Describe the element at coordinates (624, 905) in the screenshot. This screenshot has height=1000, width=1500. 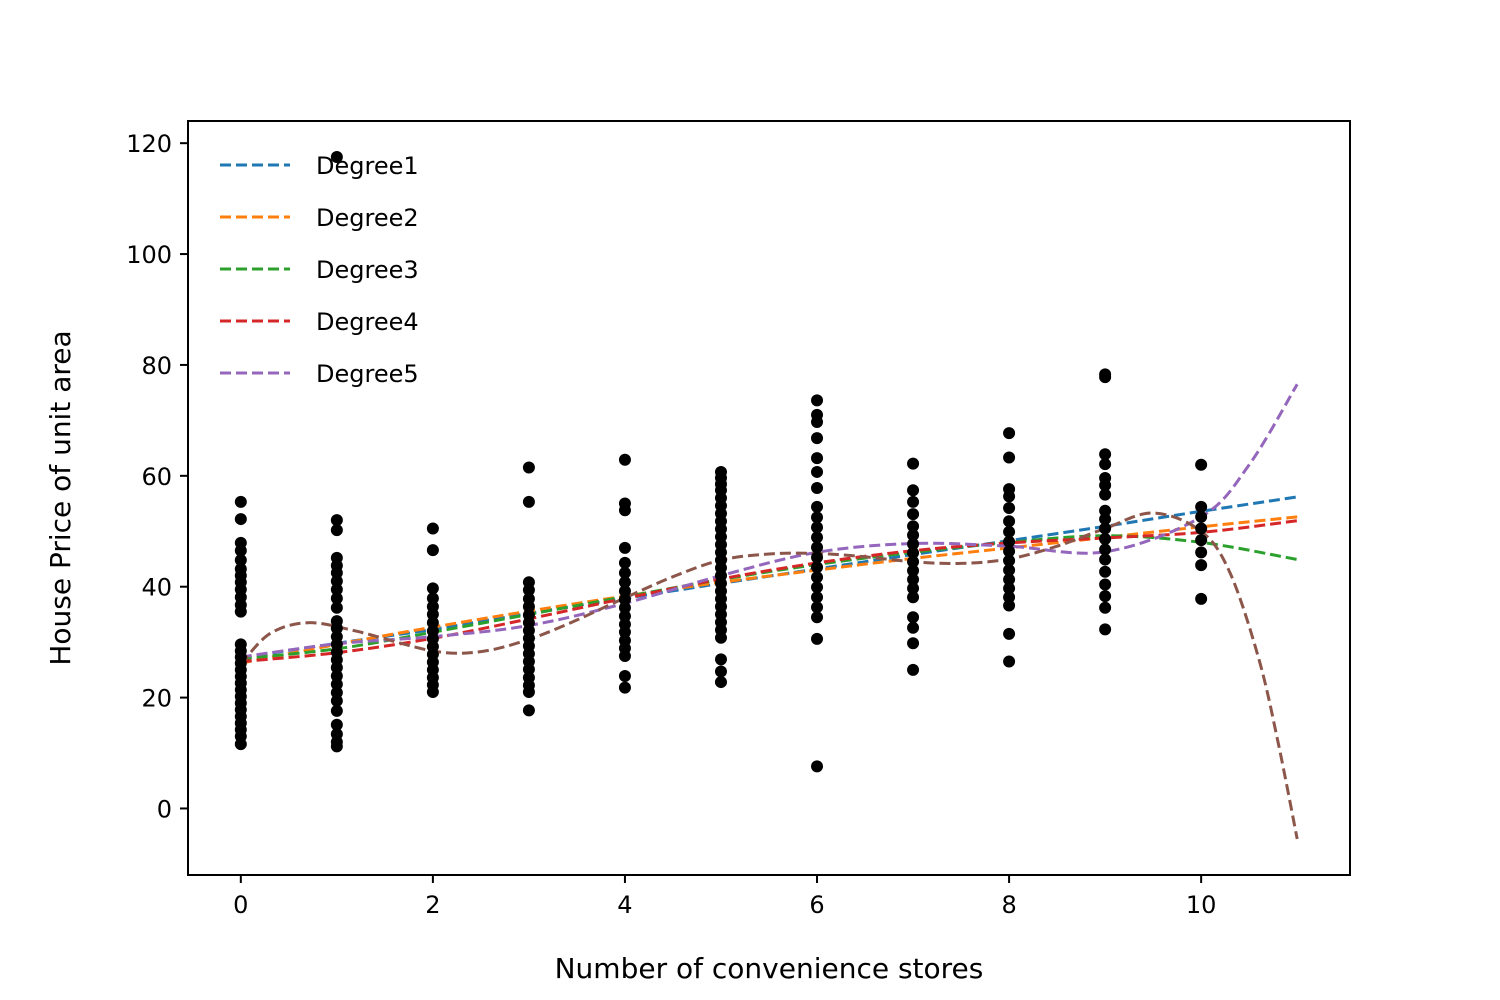
I see `x-tick-label: 4` at that location.